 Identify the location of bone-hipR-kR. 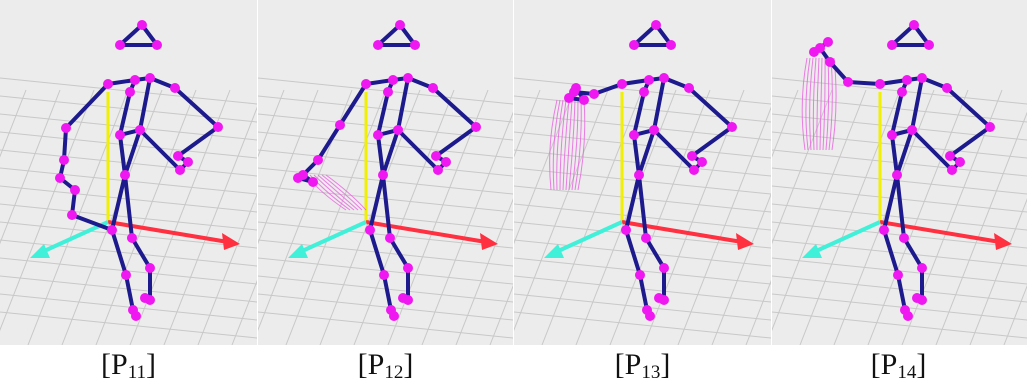
(913, 253).